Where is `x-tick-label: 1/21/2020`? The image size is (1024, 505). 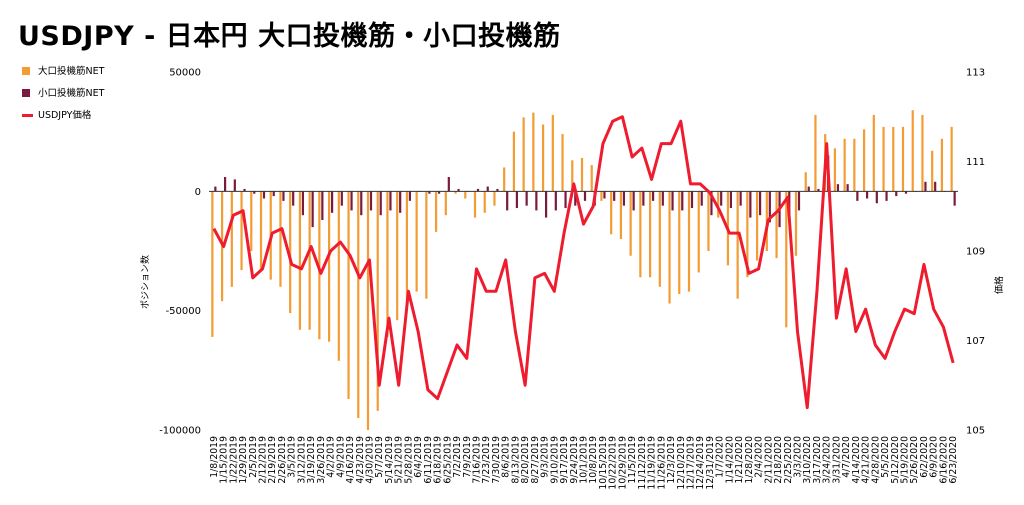
x-tick-label: 1/21/2020 is located at coordinates (739, 460).